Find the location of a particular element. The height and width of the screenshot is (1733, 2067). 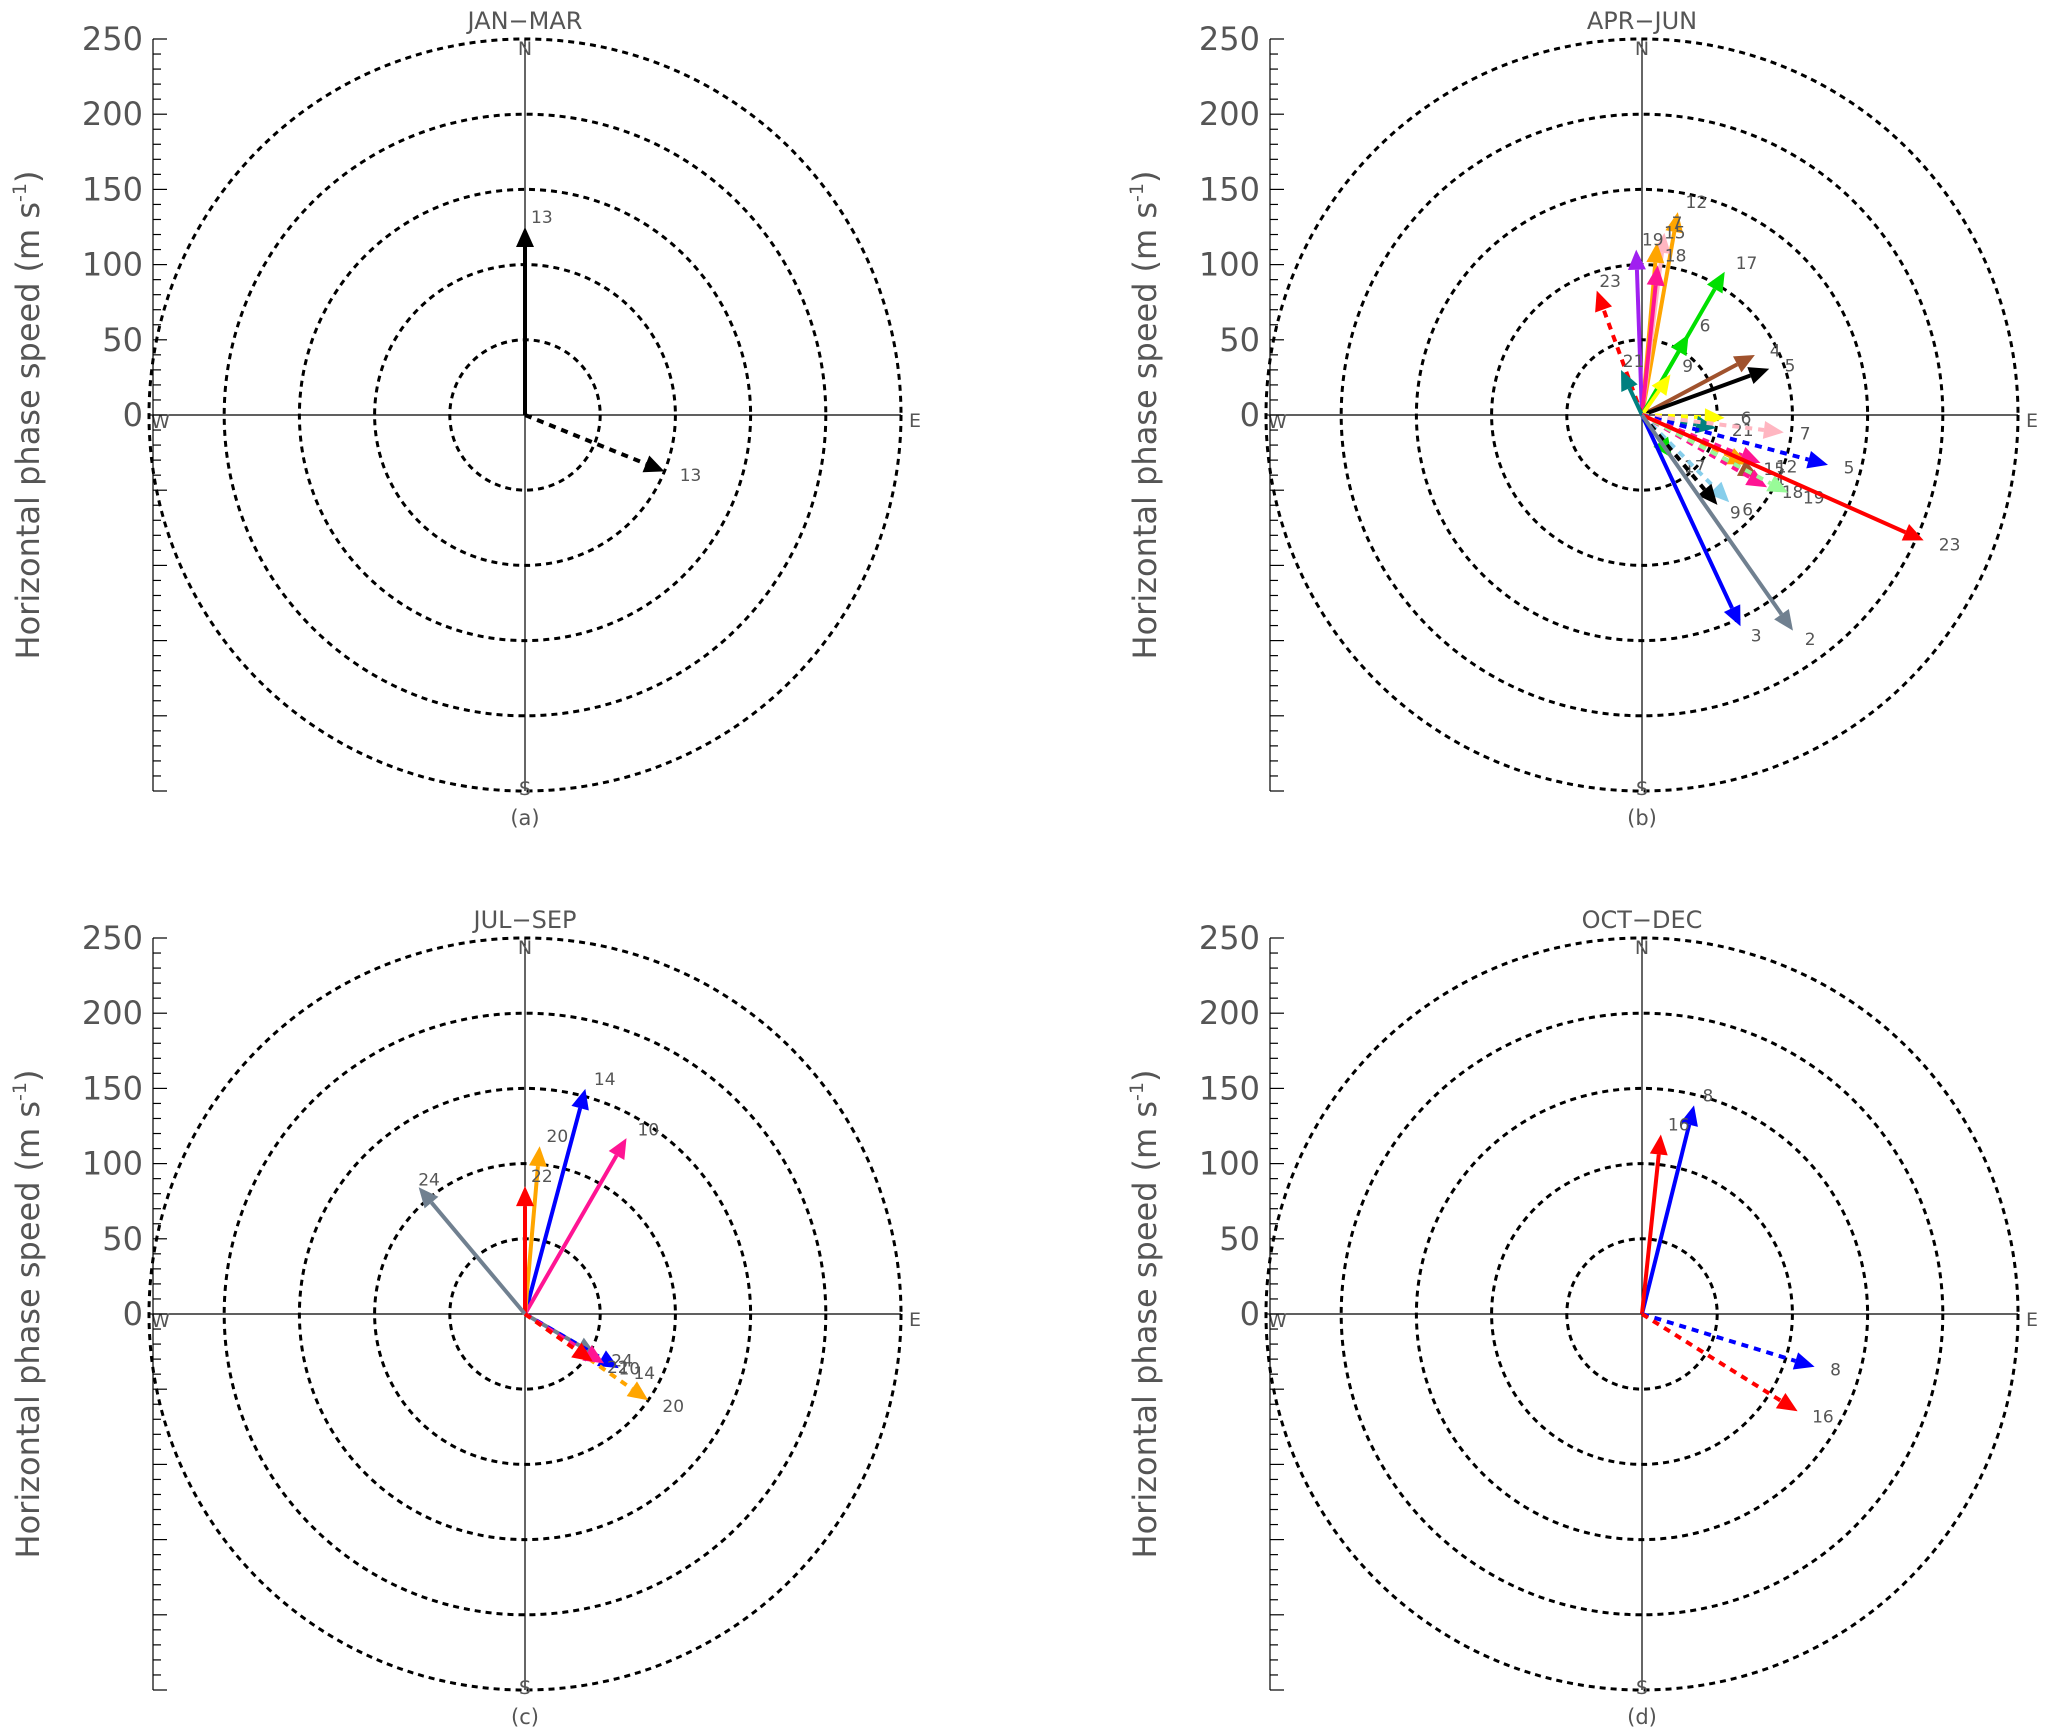

y-axis-title-main: Horizontal phase speed is located at coordinates (28, 470).